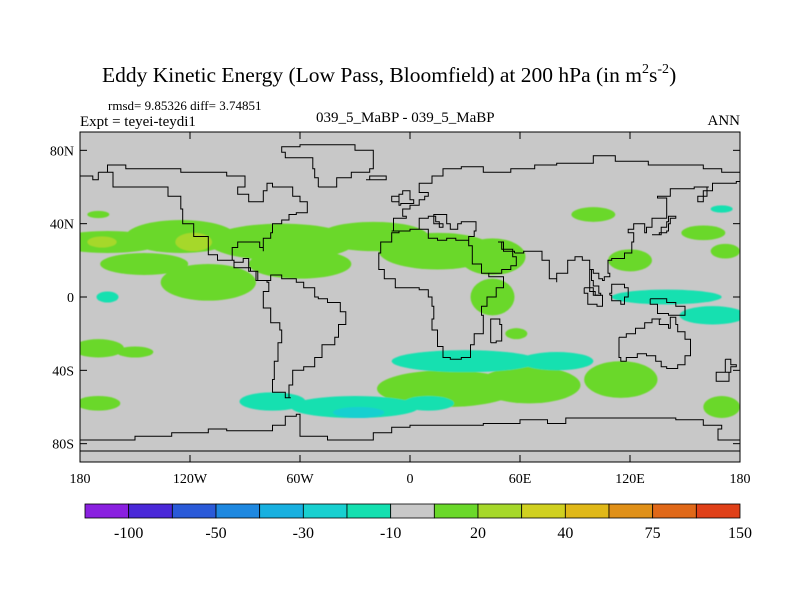  I want to click on colorbar-label-2: -30, so click(303, 533).